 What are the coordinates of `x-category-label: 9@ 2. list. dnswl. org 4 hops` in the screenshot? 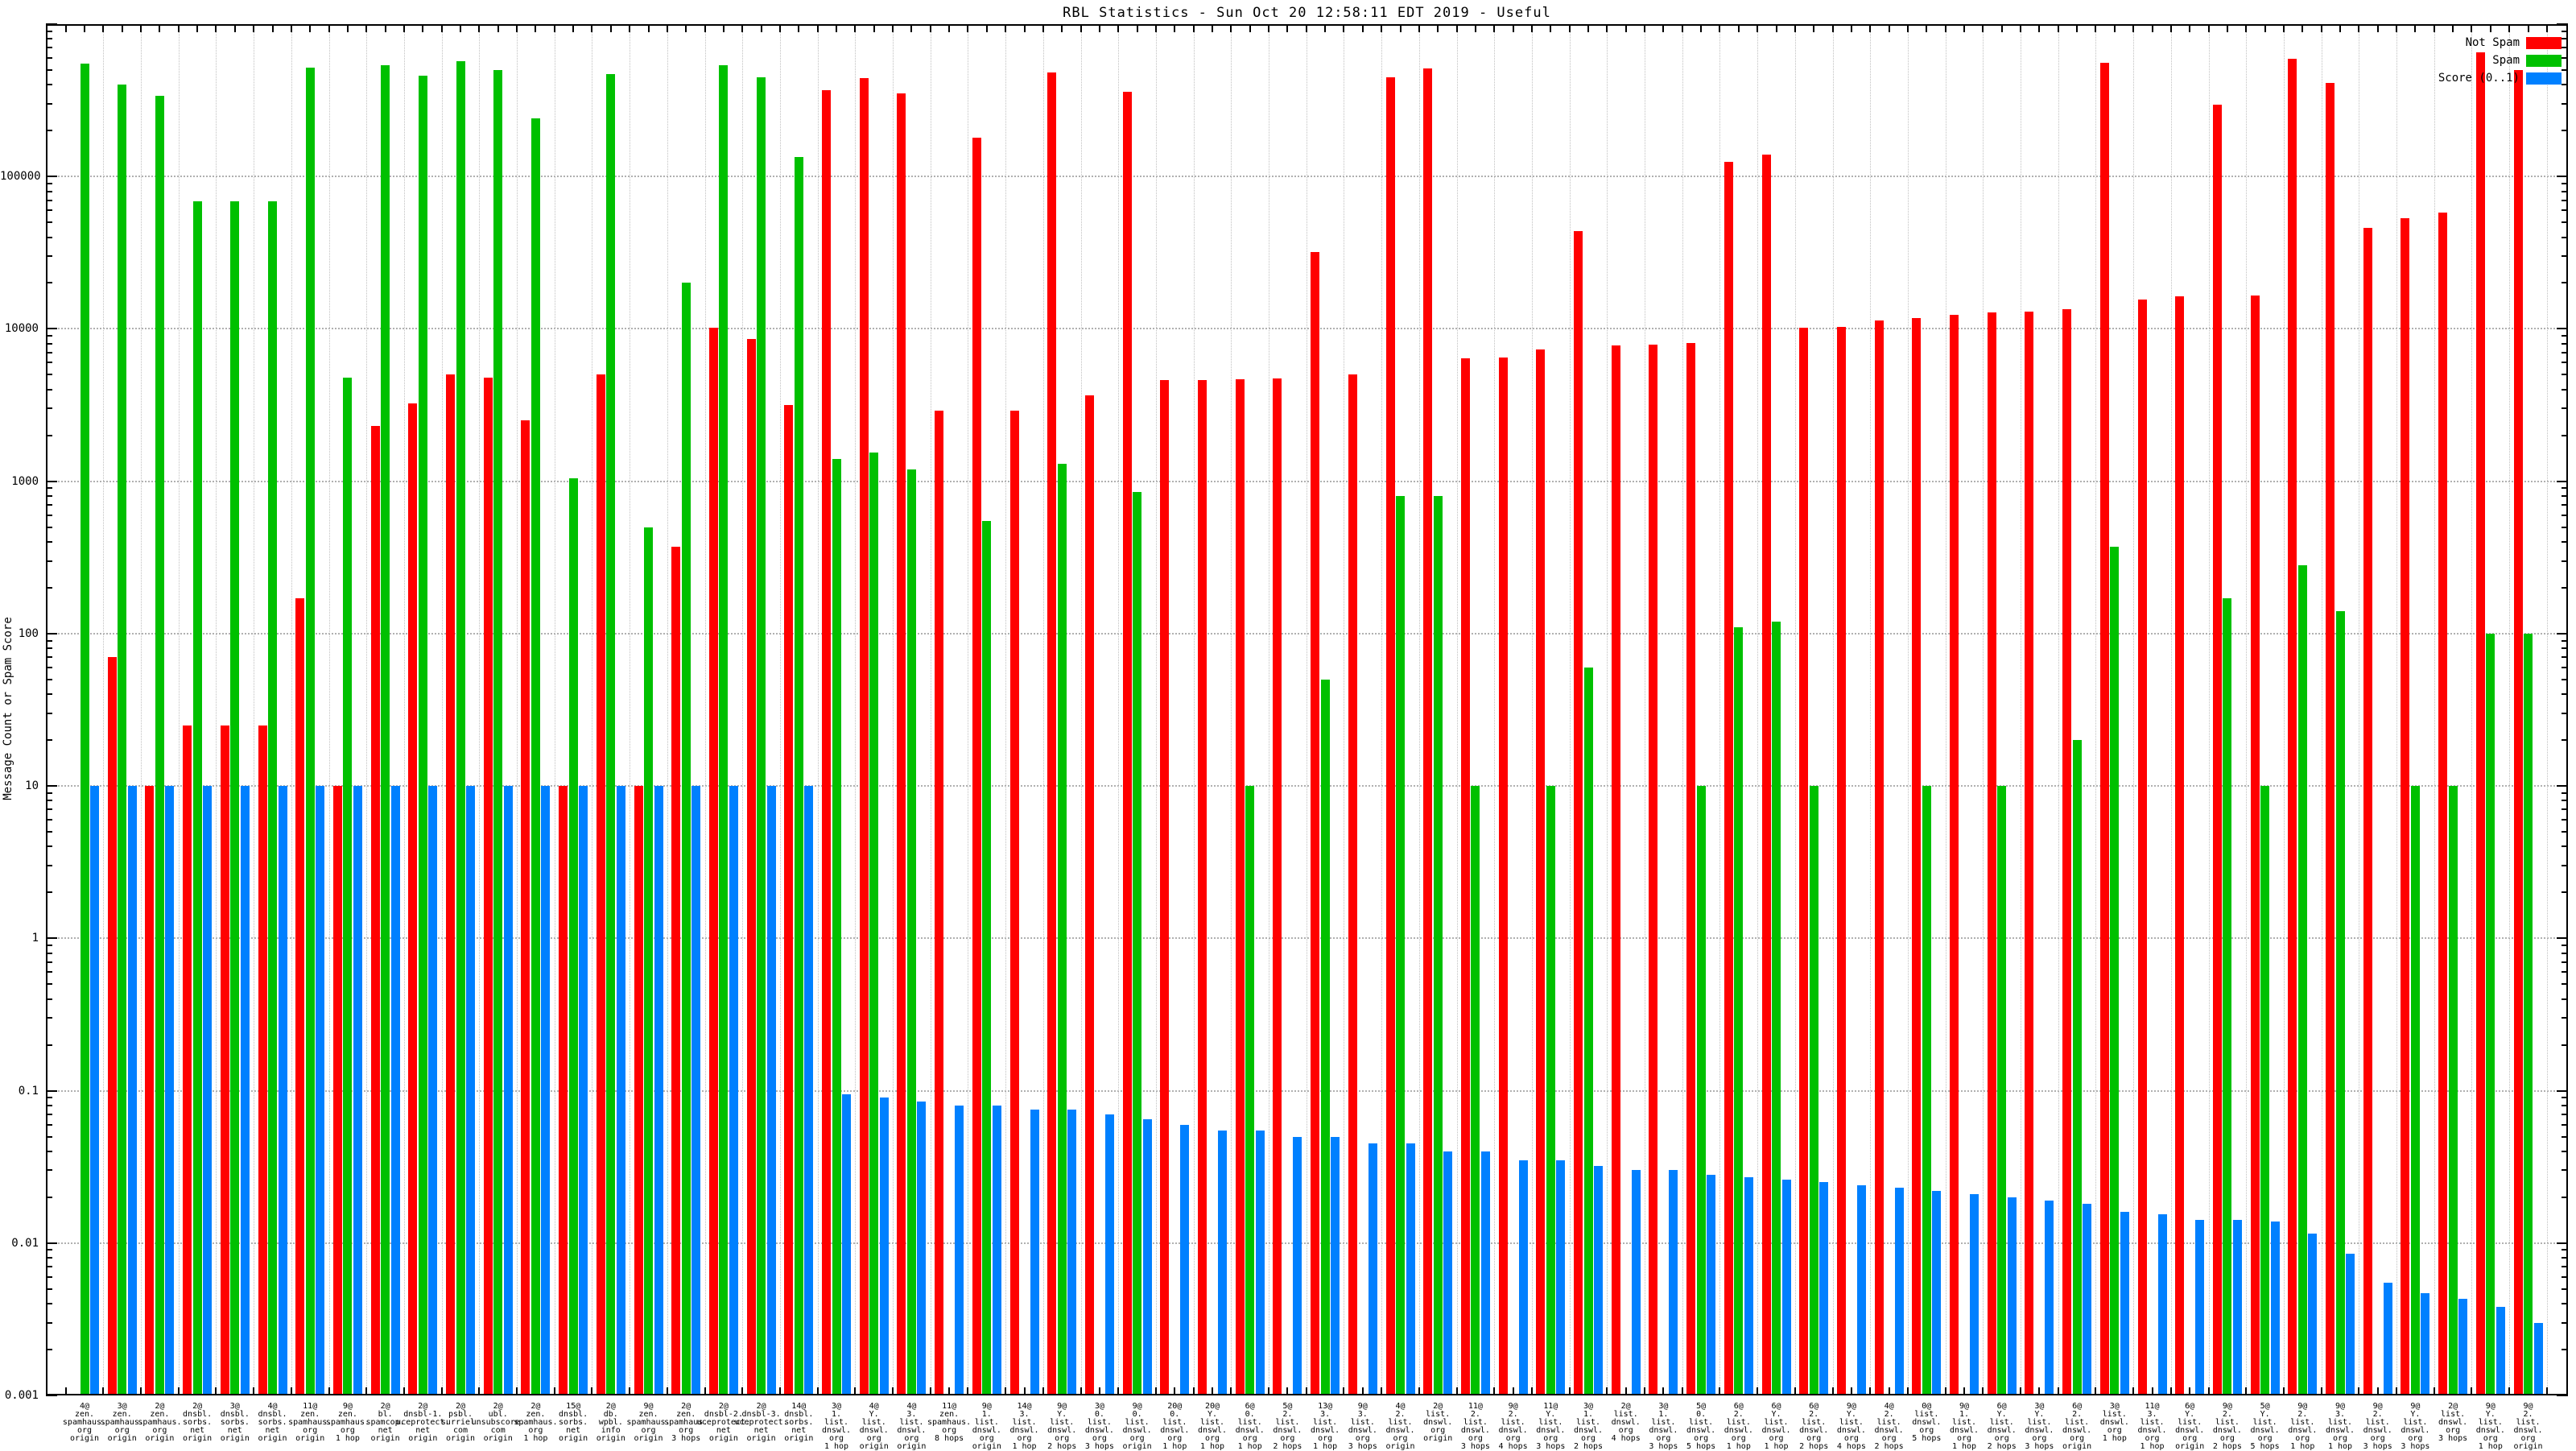 It's located at (1513, 1426).